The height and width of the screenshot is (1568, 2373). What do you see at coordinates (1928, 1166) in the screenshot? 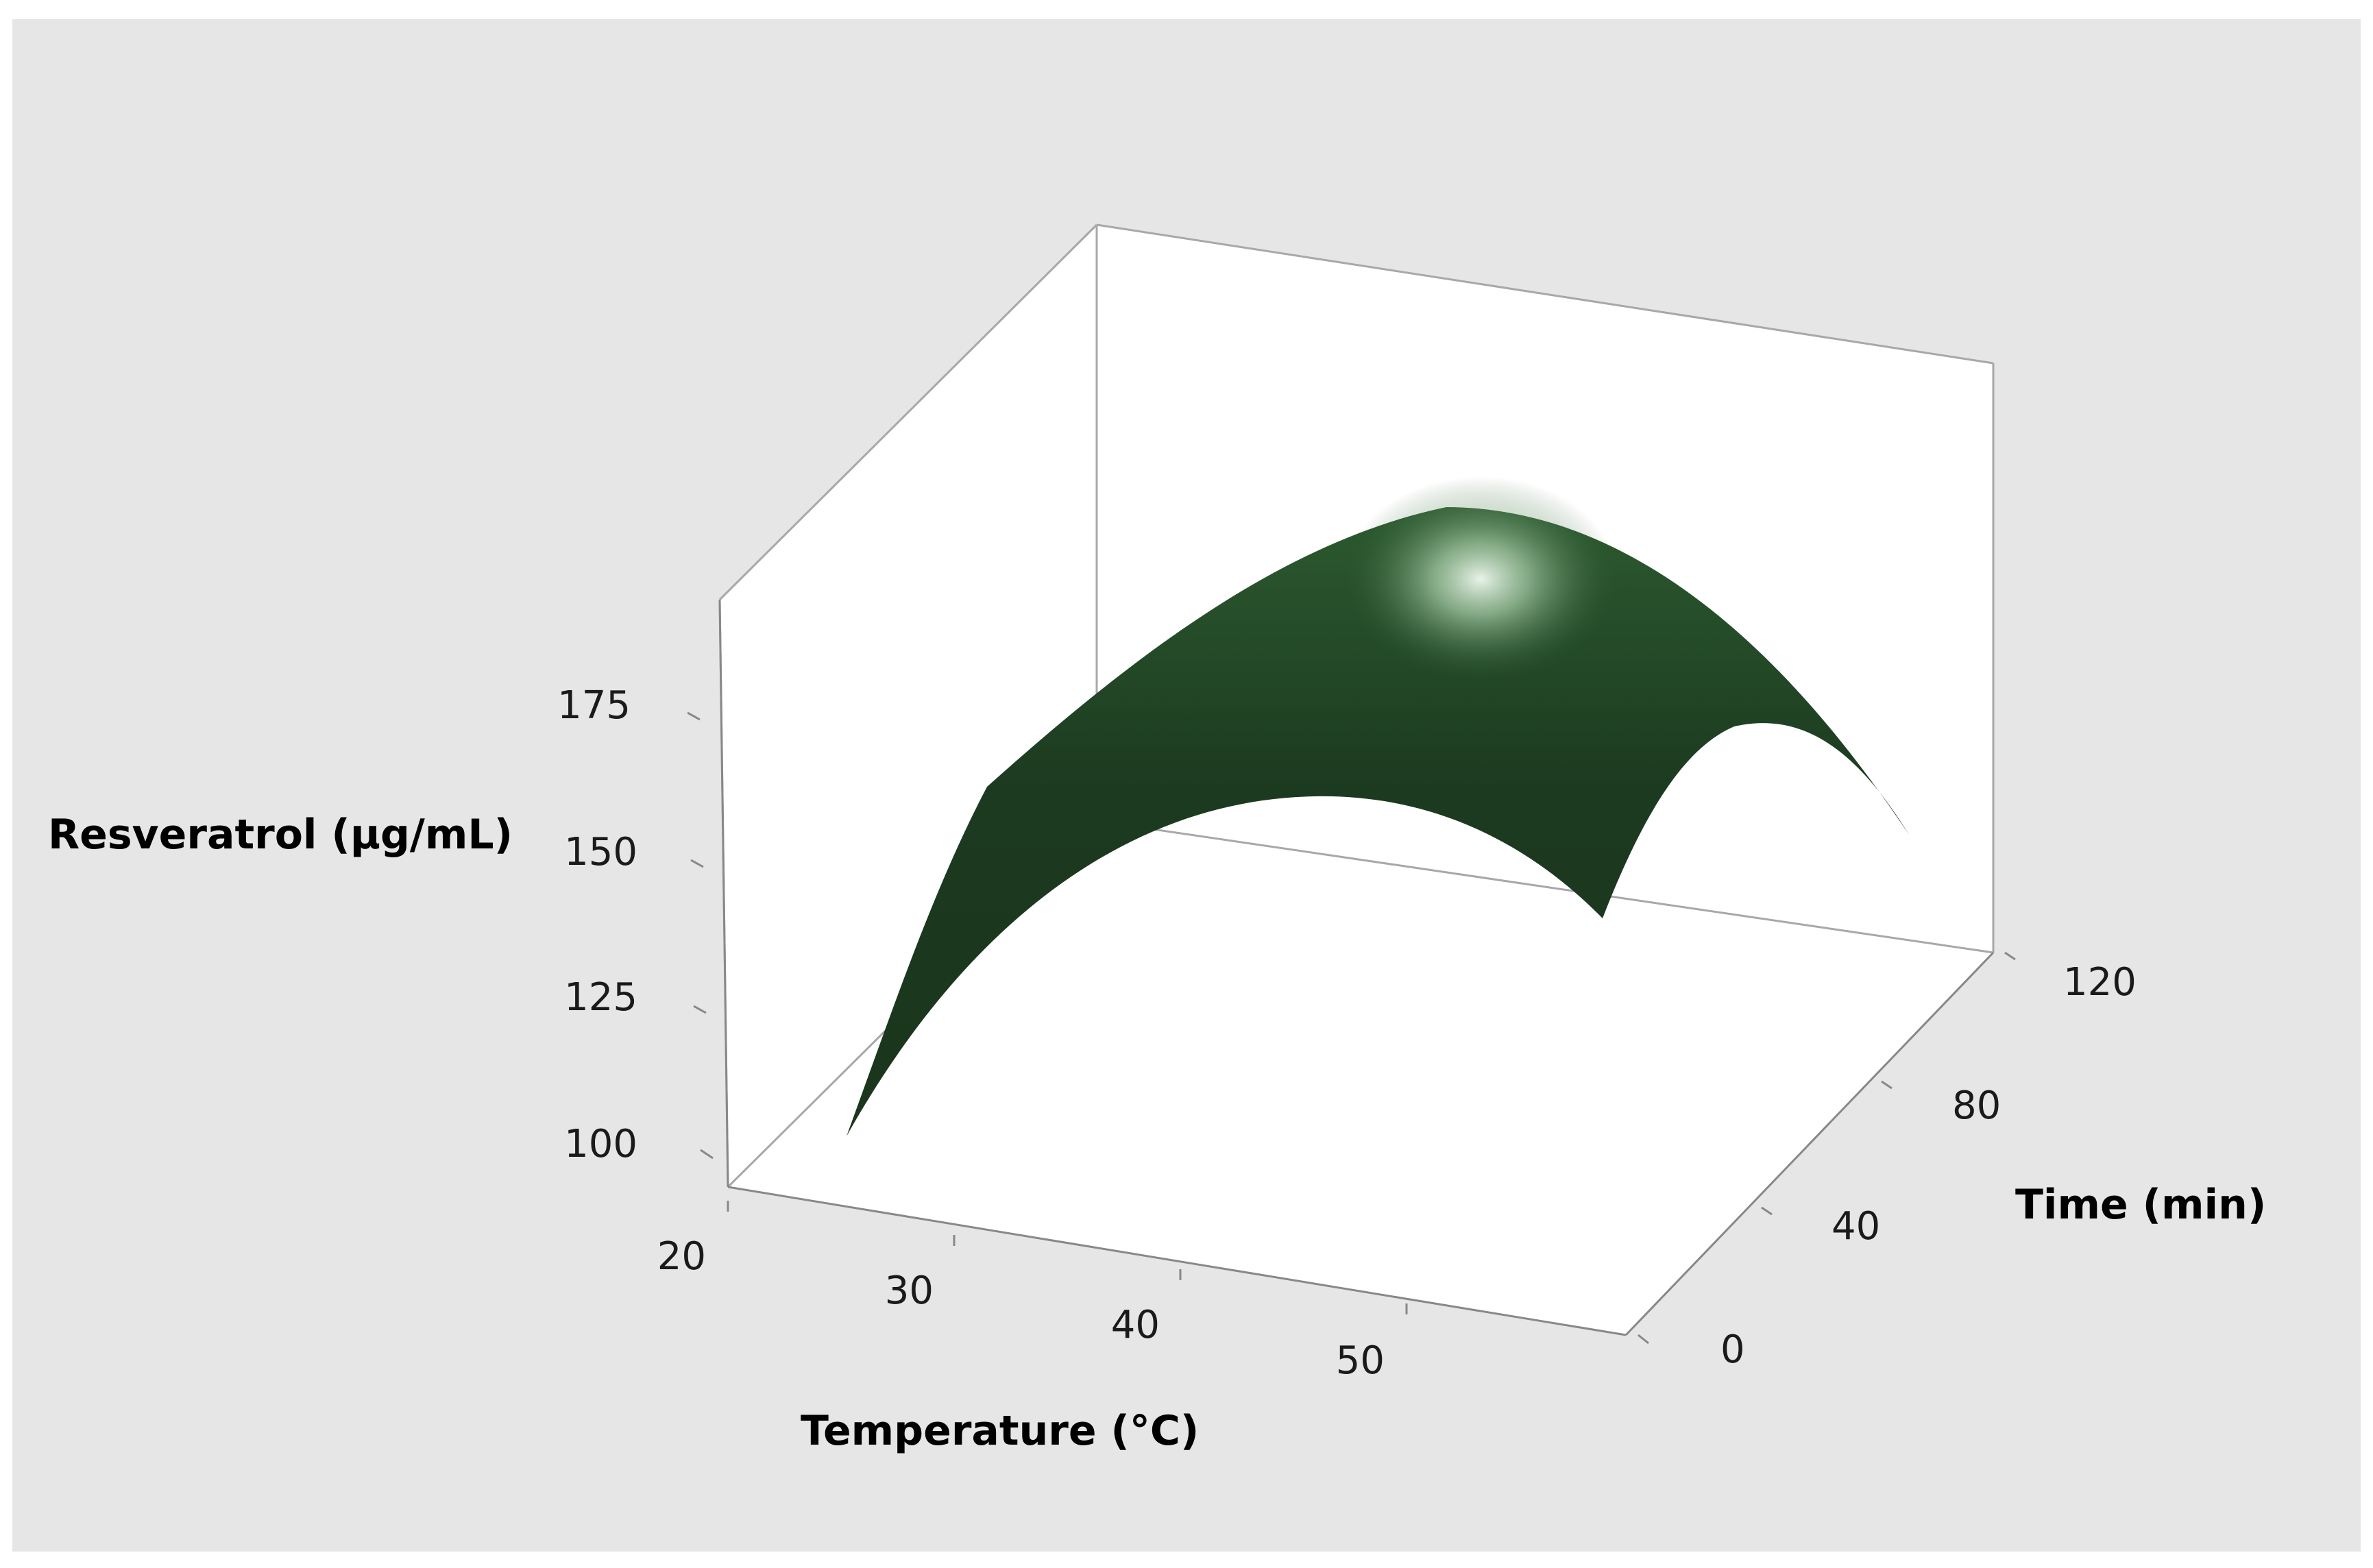
I see `y-axis-ticks: 0 40 80 120` at bounding box center [1928, 1166].